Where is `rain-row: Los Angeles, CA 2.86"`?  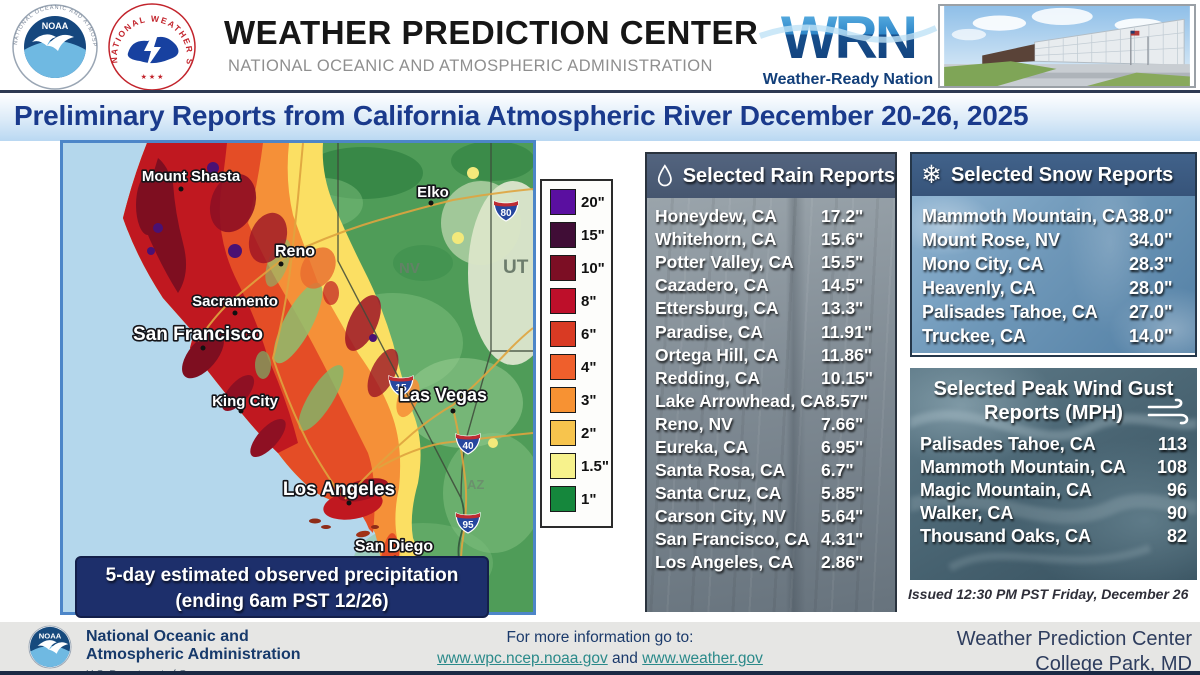
rain-row: Los Angeles, CA 2.86" is located at coordinates (759, 562).